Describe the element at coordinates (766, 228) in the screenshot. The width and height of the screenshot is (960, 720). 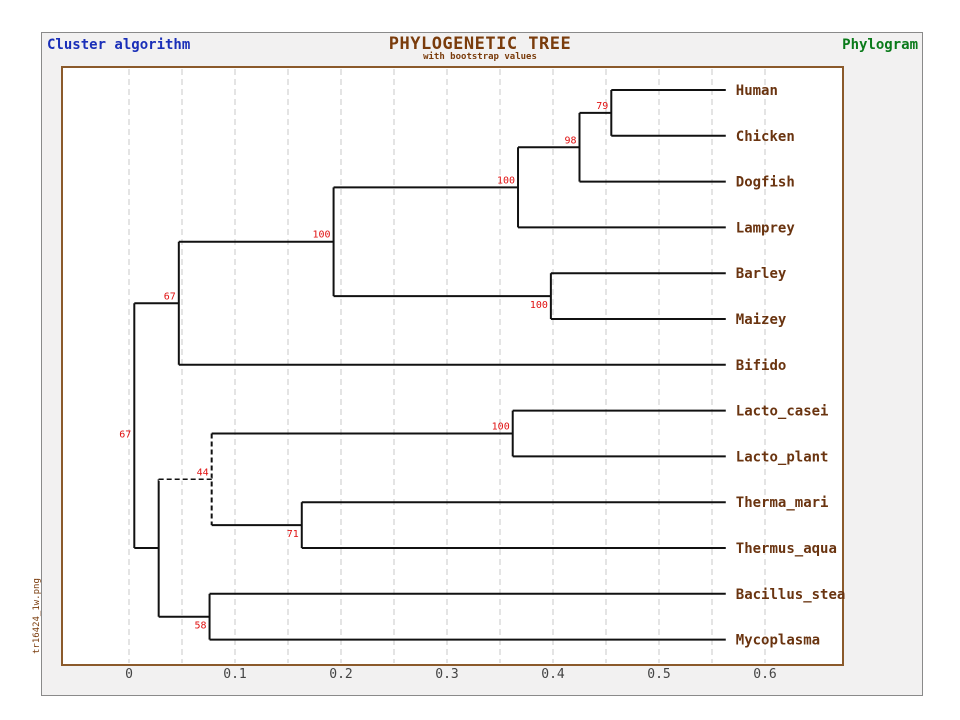
I see `leaf-label: Lamprey` at that location.